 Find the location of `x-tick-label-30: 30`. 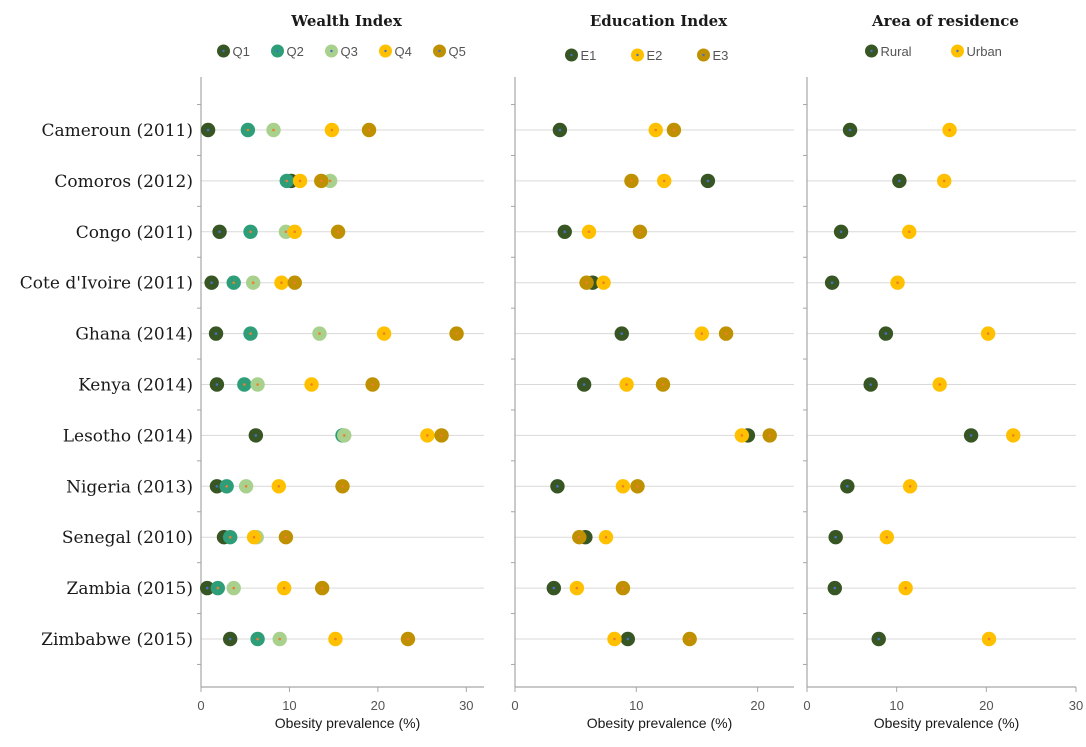

x-tick-label-30: 30 is located at coordinates (1076, 705).